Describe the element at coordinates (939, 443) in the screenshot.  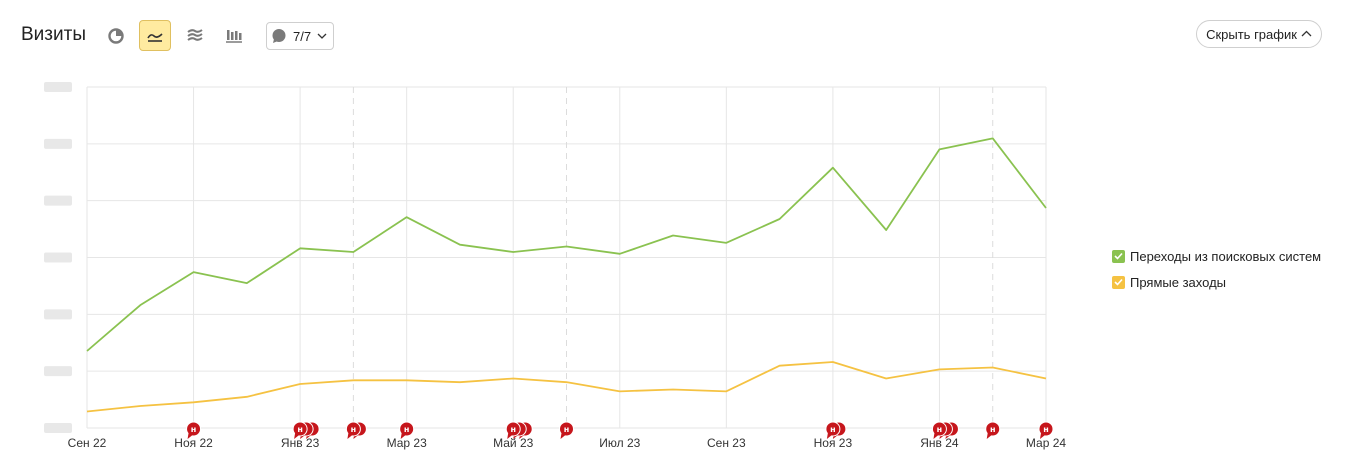
I see `x-tick-label: Янв 24` at that location.